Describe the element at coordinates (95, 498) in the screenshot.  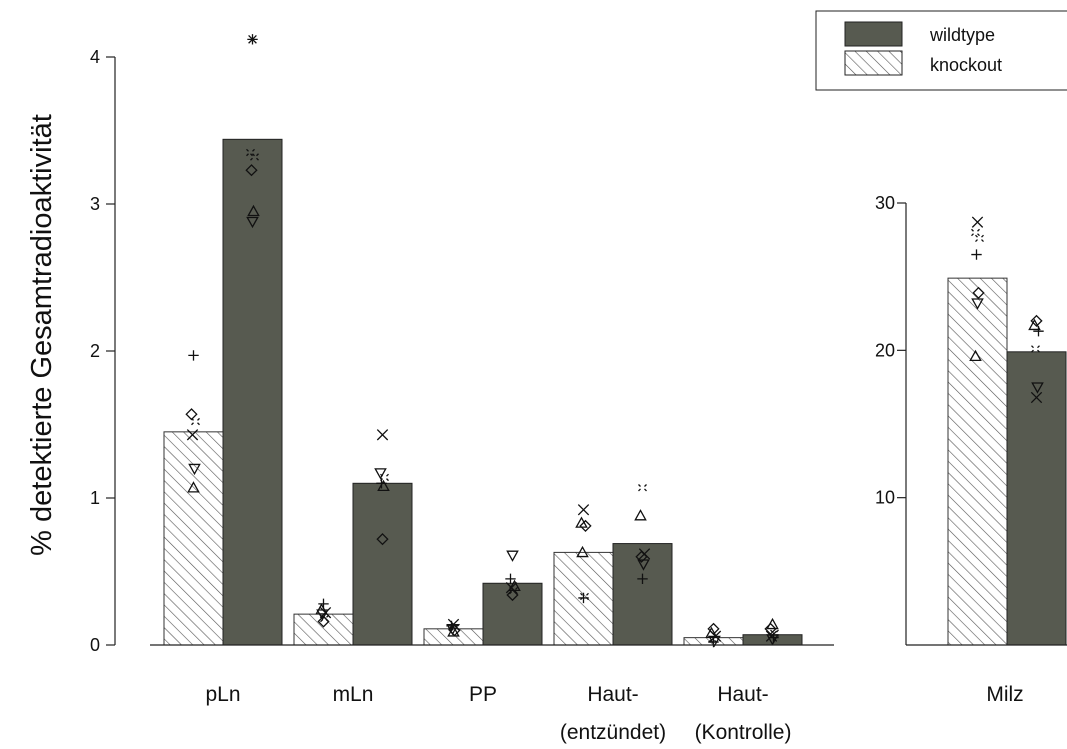
I see `y-tick-label: 1` at that location.